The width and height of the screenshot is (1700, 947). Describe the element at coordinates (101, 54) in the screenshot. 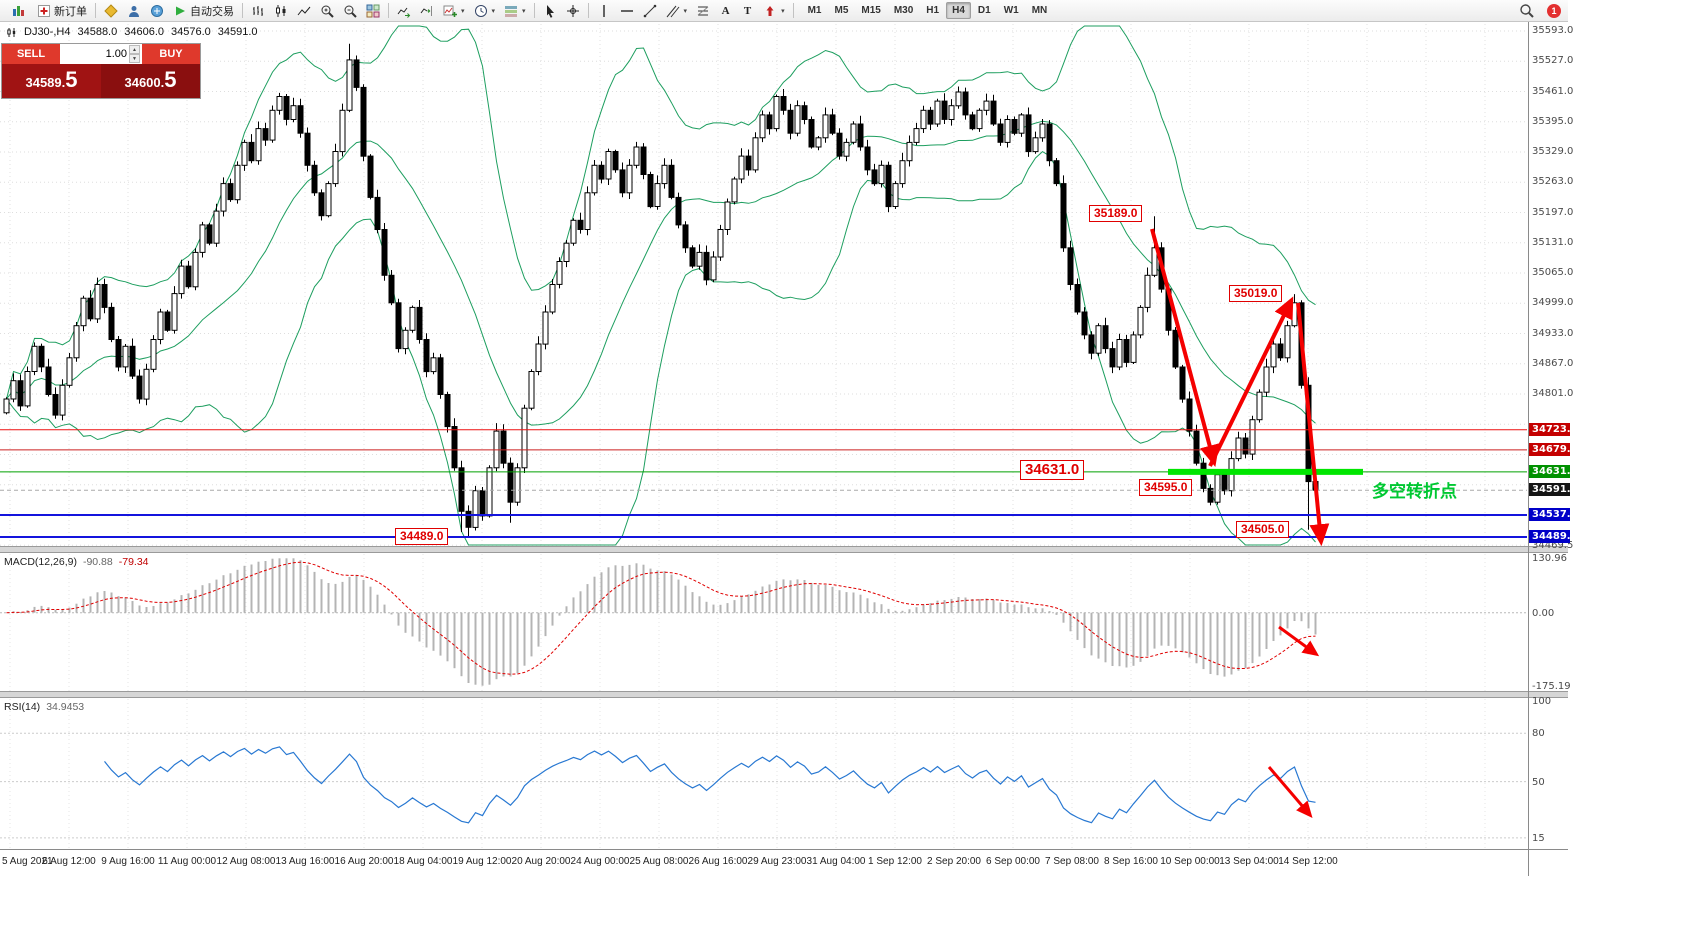

I see `volume-input` at that location.